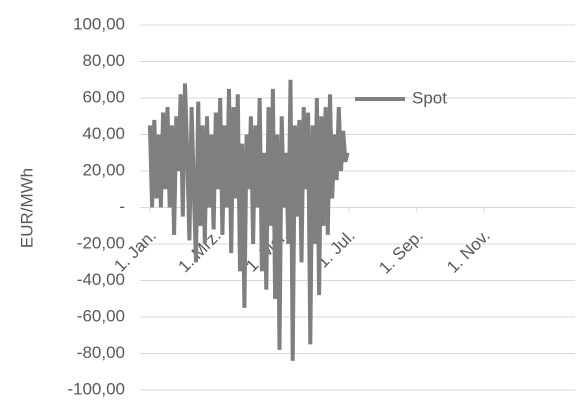  I want to click on x-tick-label: 1. Sep., so click(401, 252).